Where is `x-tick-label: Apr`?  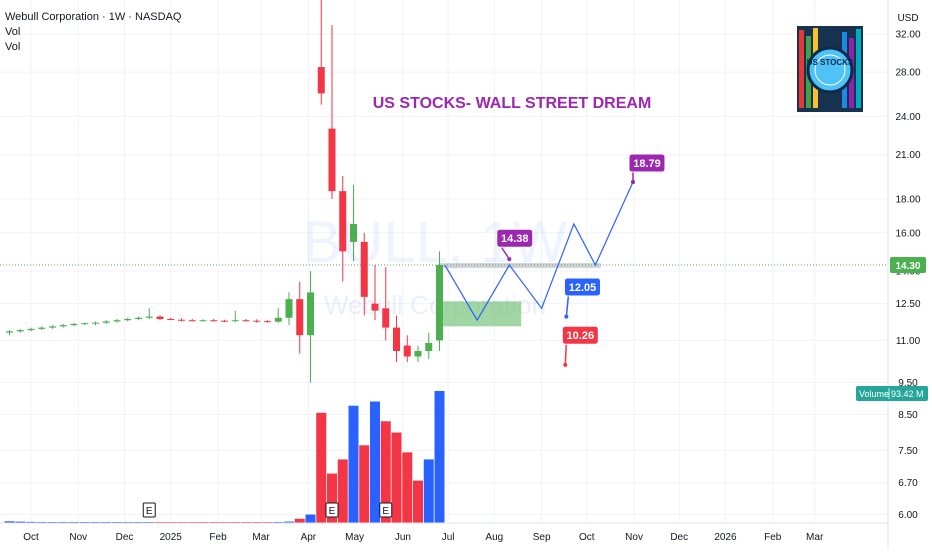
x-tick-label: Apr is located at coordinates (309, 537).